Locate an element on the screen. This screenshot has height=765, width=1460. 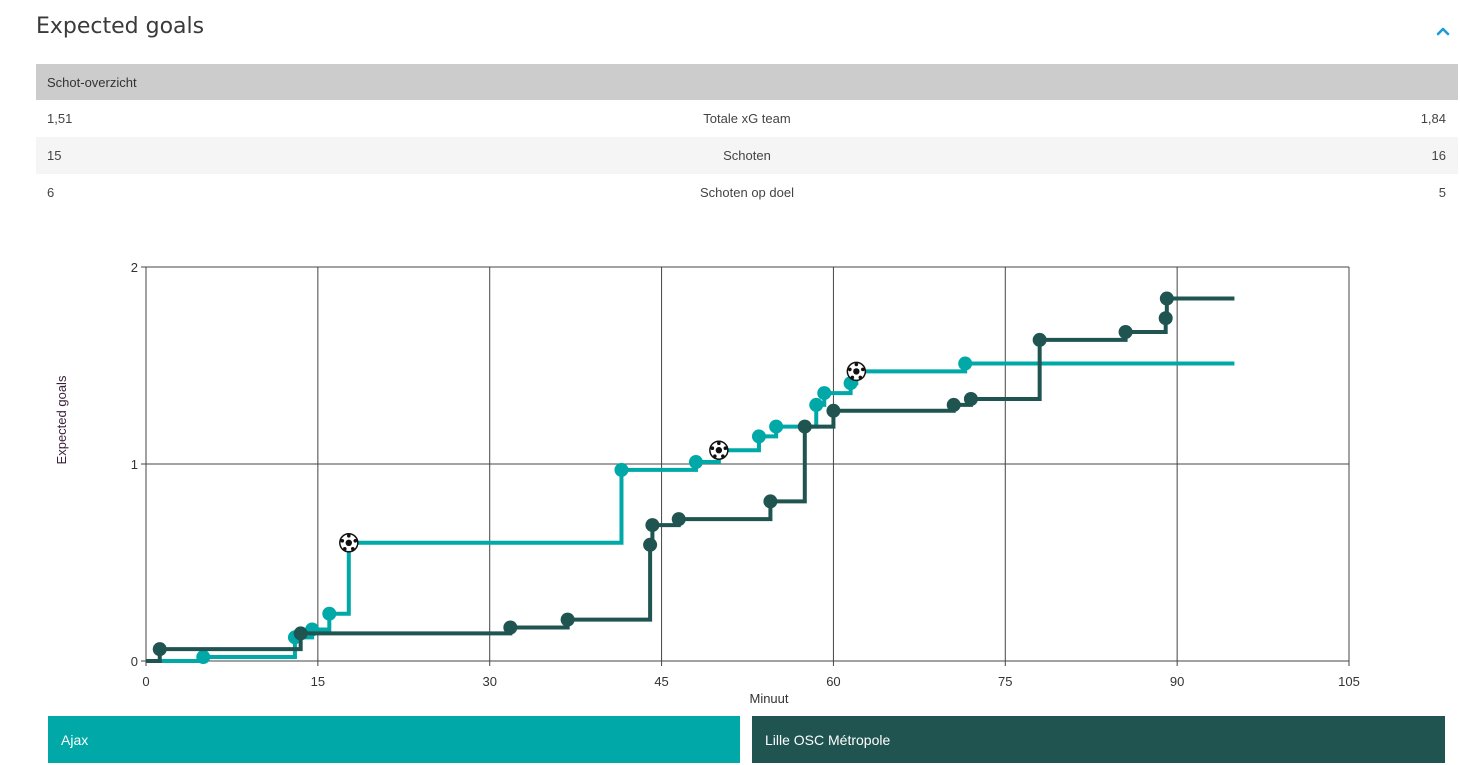
x-axis-label: Minuut is located at coordinates (768, 698).